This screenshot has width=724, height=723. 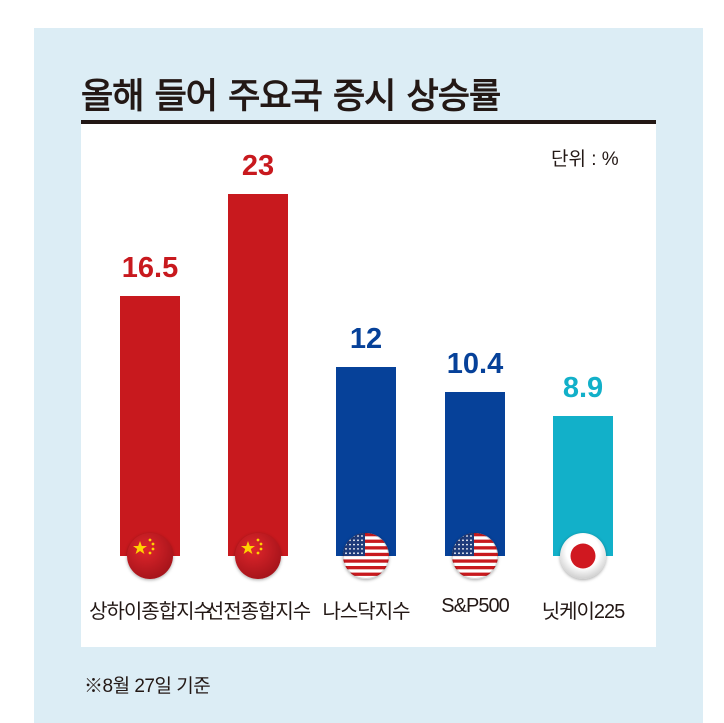 I want to click on value-label: 8.9, so click(x=583, y=388).